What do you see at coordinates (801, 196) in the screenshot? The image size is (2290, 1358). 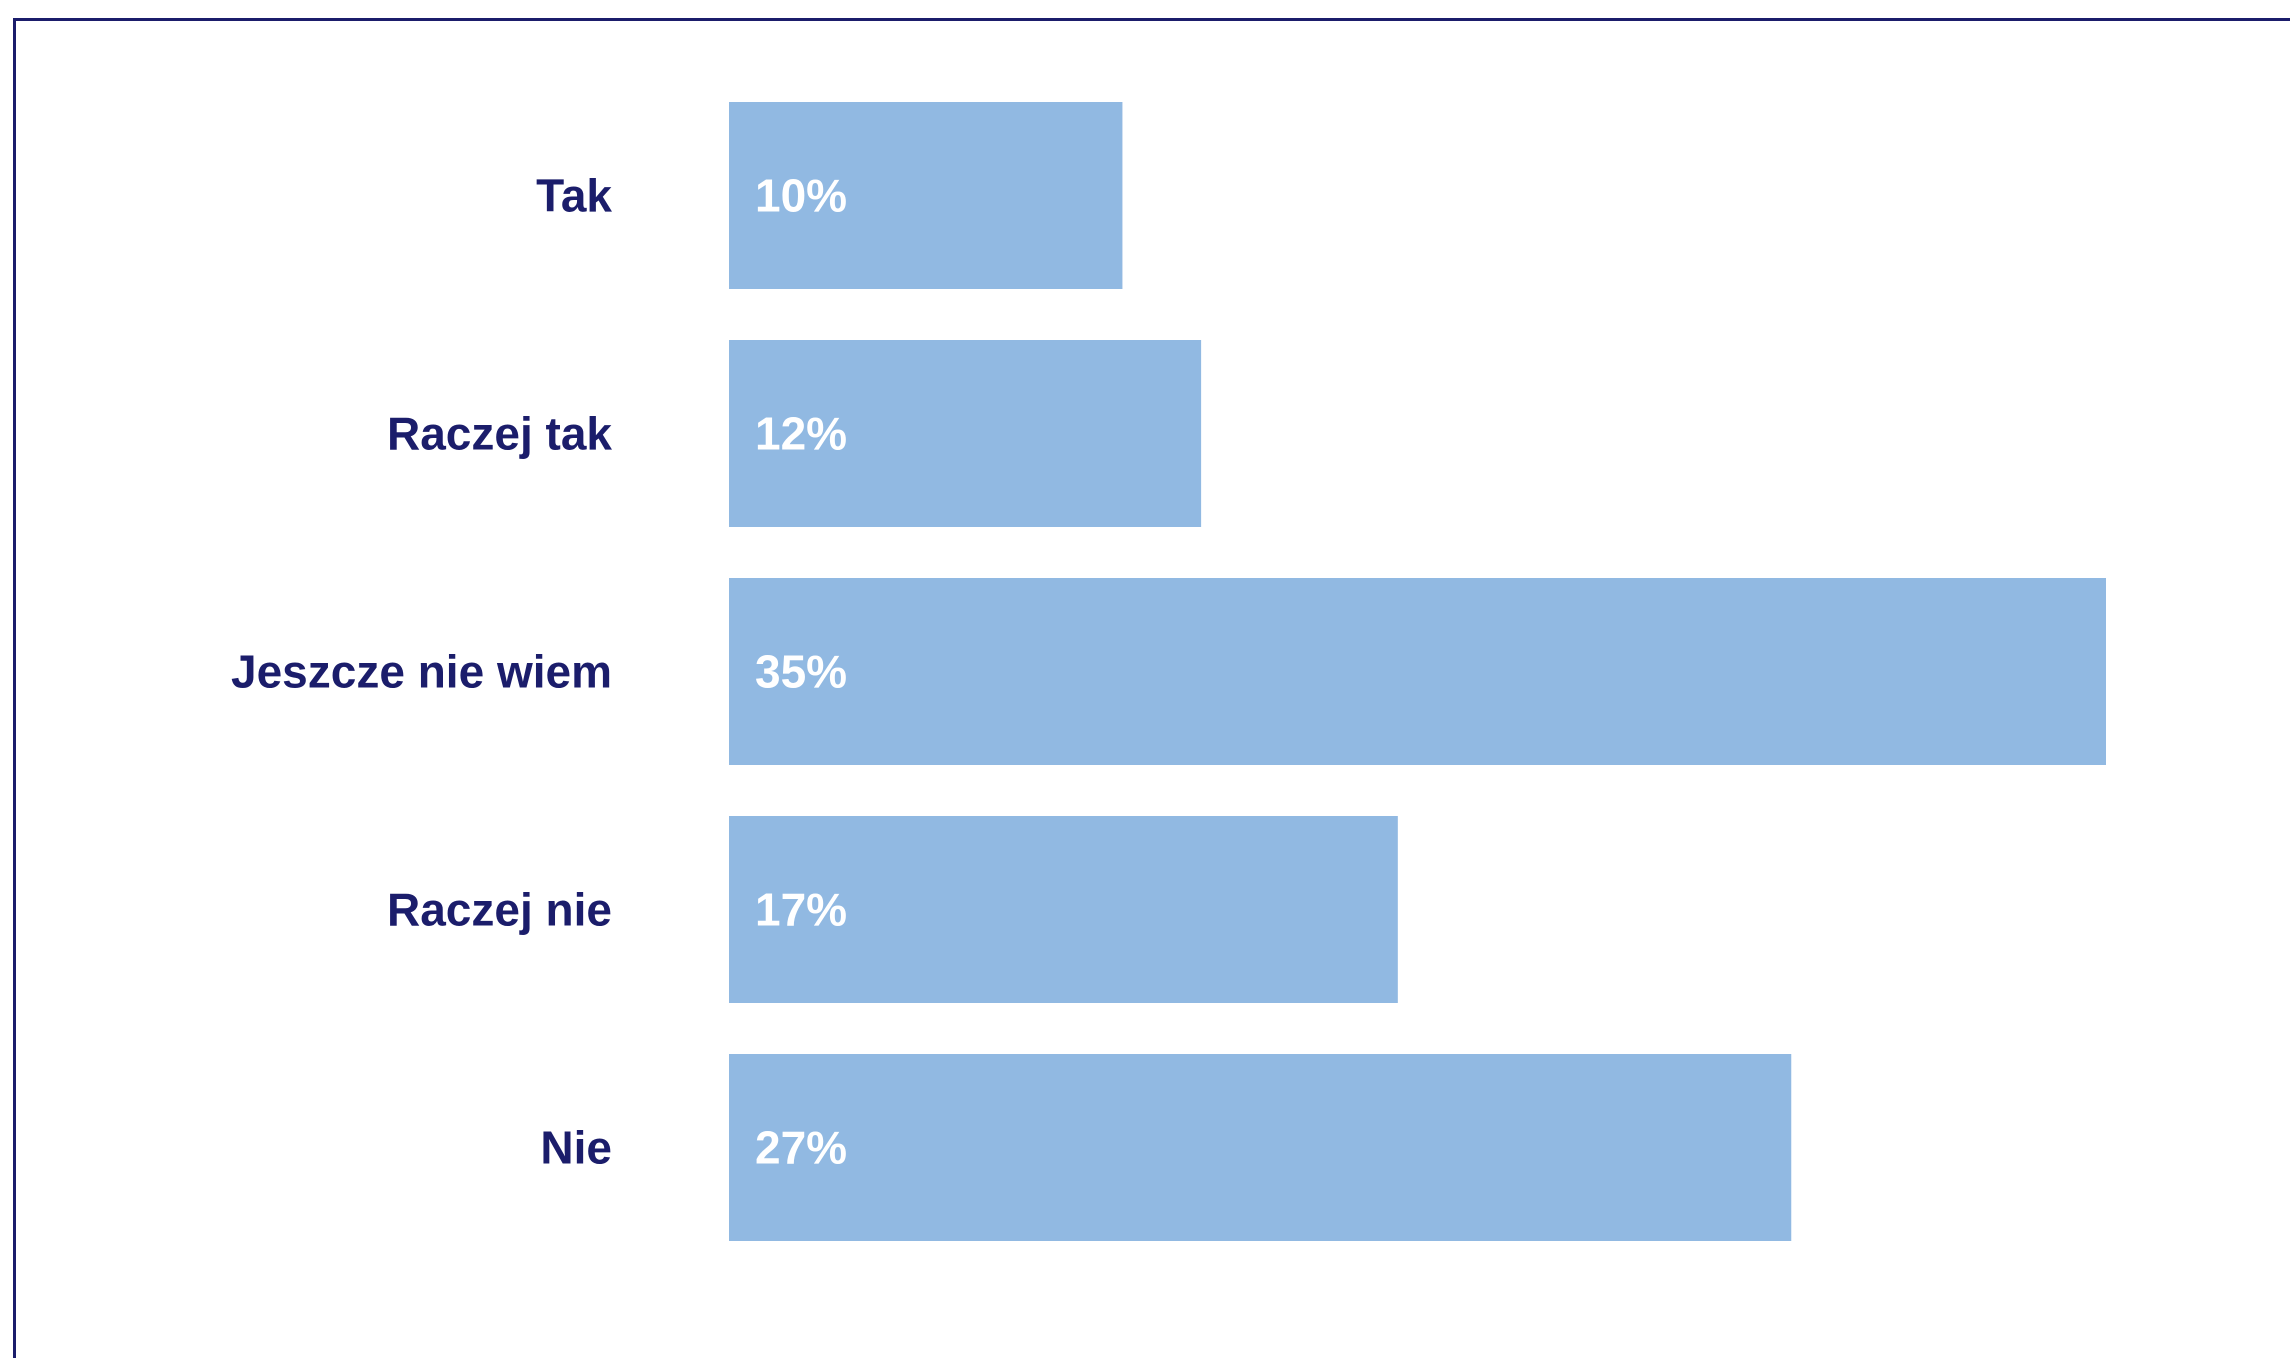 I see `value-label: 10%` at bounding box center [801, 196].